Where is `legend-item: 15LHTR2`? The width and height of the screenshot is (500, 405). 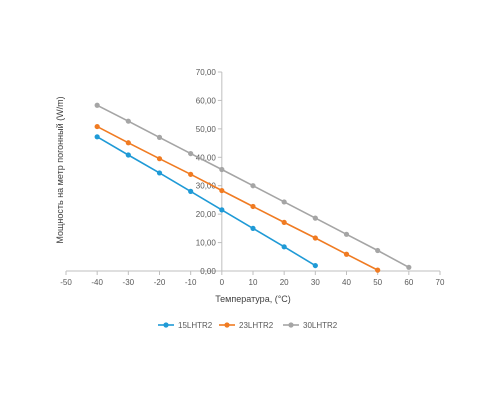
legend-item: 15LHTR2 is located at coordinates (185, 325).